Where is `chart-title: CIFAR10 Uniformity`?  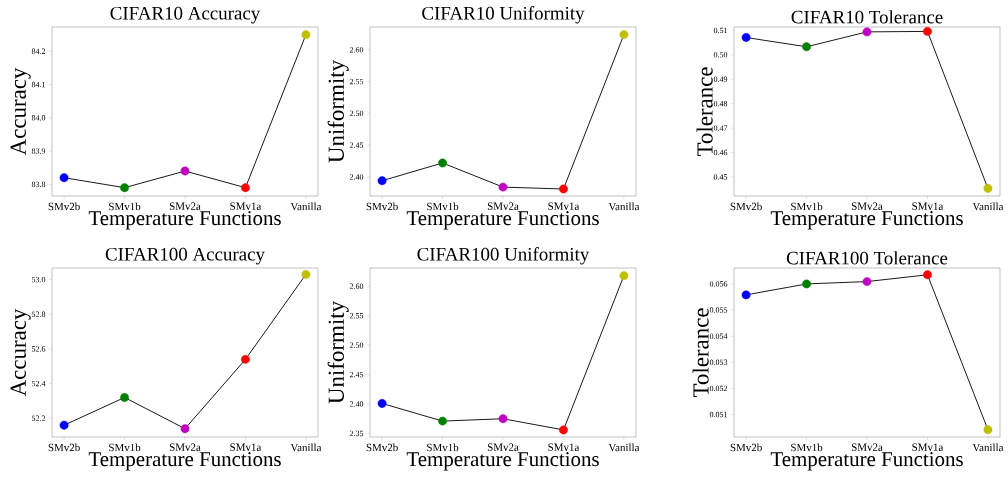 chart-title: CIFAR10 Uniformity is located at coordinates (503, 15).